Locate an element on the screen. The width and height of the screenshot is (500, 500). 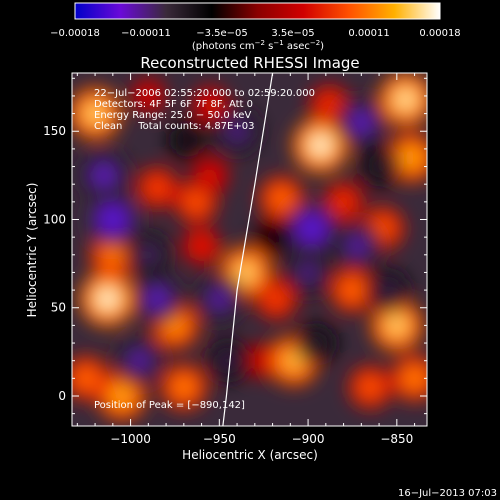
footer-timestamp: 16−Jul−2013 07:03 is located at coordinates (447, 493).